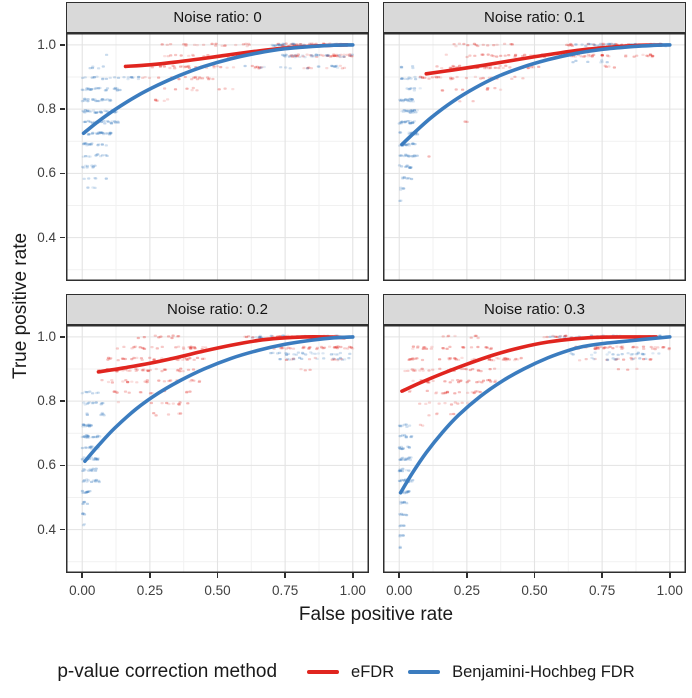 Image resolution: width=692 pixels, height=698 pixels. I want to click on x-axis-title: False positive rate, so click(376, 614).